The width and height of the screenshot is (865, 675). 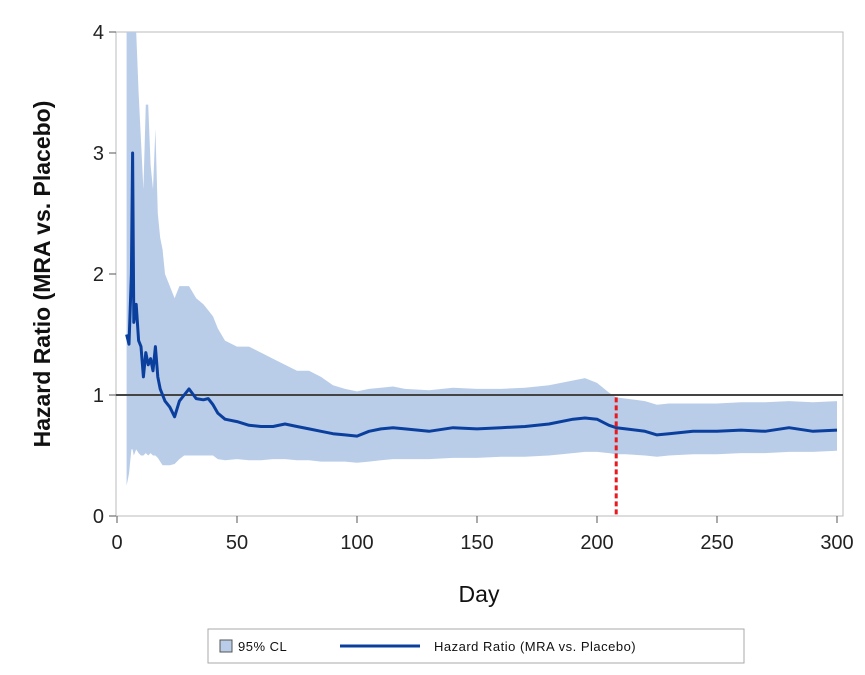 I want to click on y-tick-label: 2, so click(x=98, y=275).